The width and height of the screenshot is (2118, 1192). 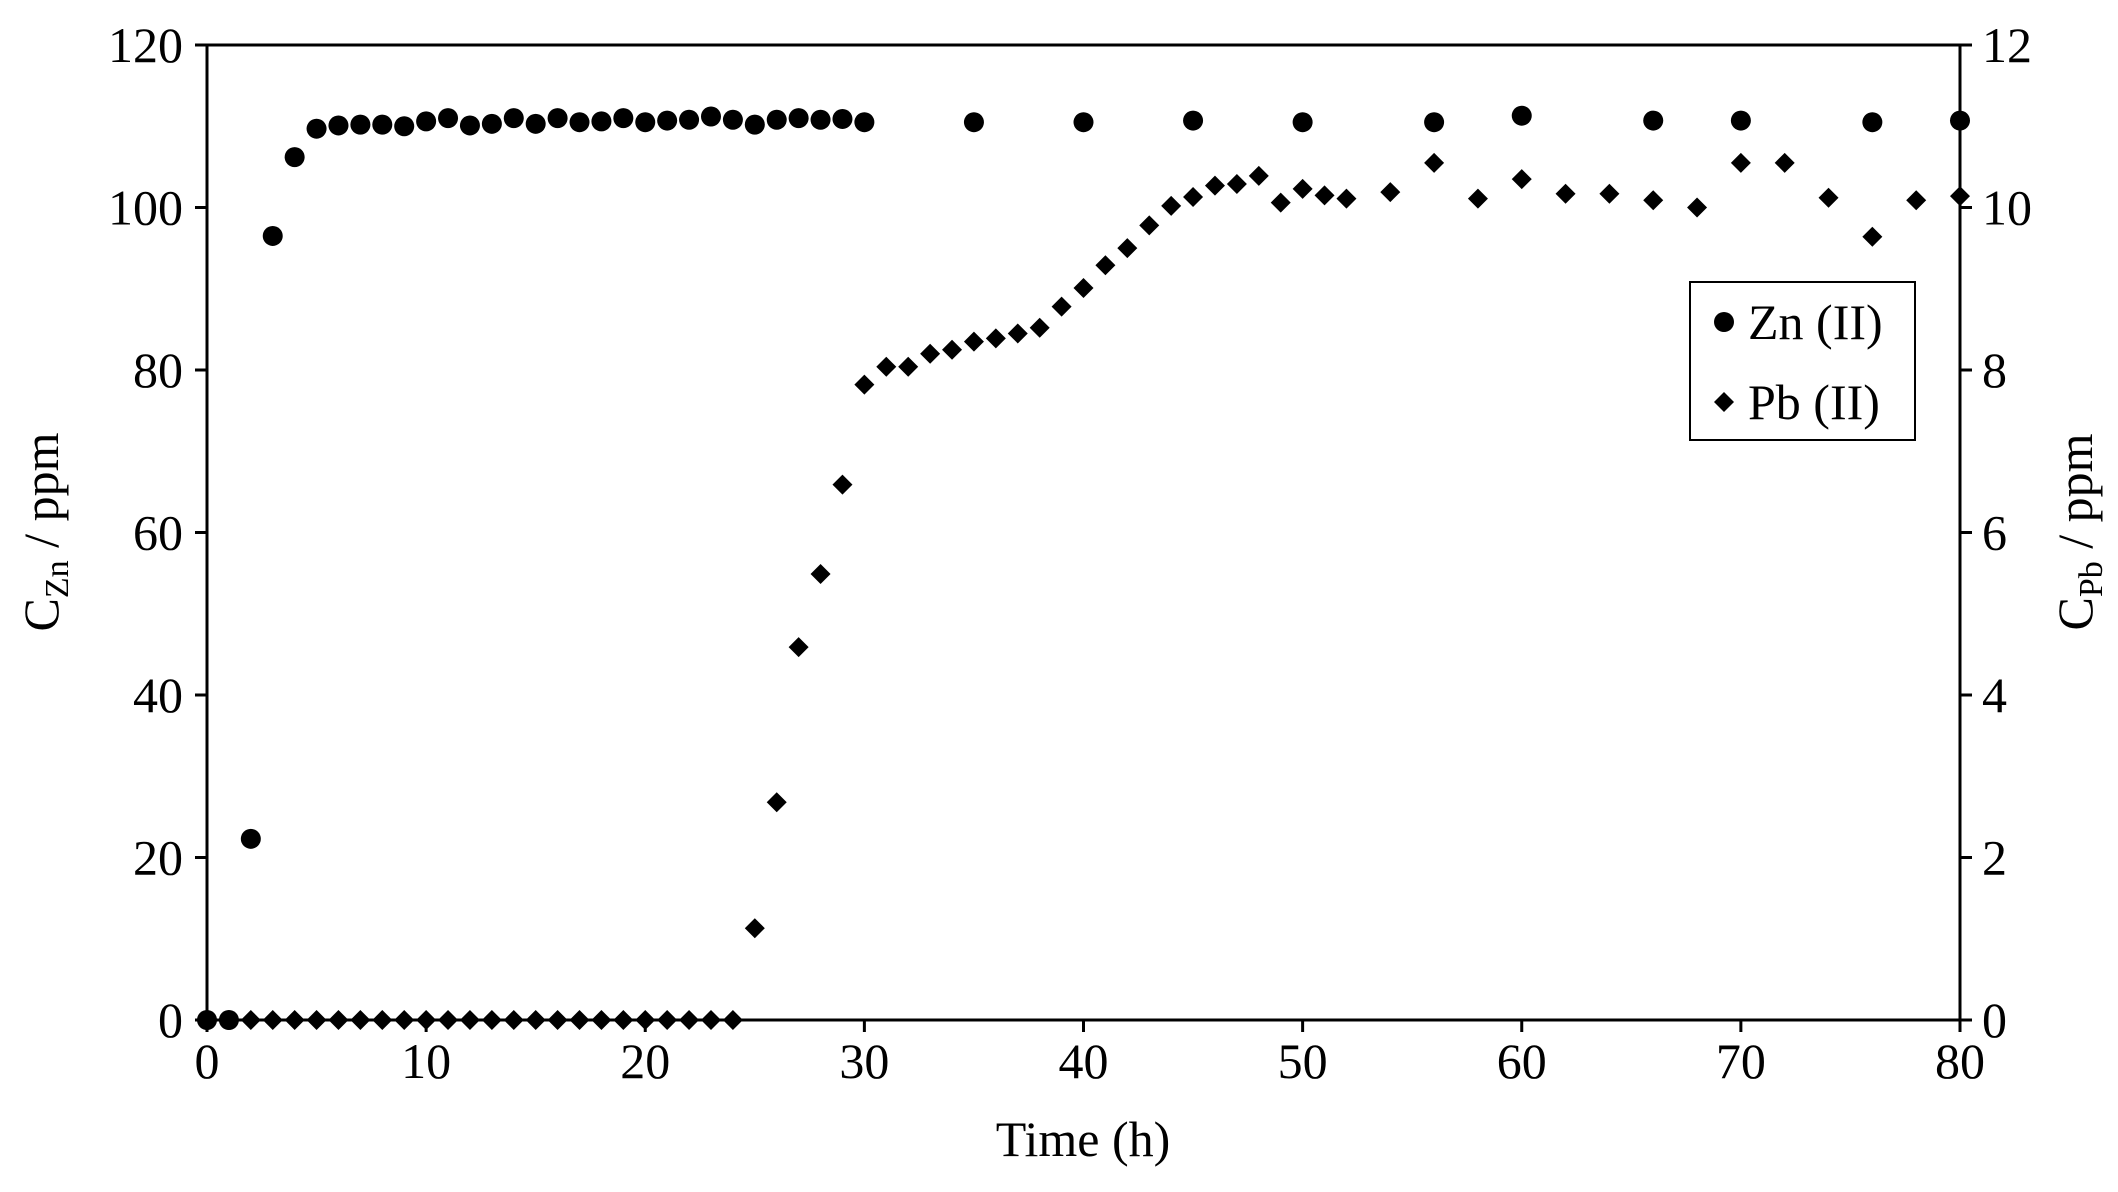 What do you see at coordinates (645, 1061) in the screenshot?
I see `x-tick-label: 20` at bounding box center [645, 1061].